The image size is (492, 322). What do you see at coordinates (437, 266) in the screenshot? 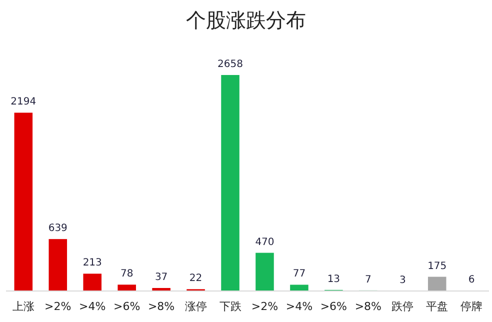
I see `data-label: 175` at bounding box center [437, 266].